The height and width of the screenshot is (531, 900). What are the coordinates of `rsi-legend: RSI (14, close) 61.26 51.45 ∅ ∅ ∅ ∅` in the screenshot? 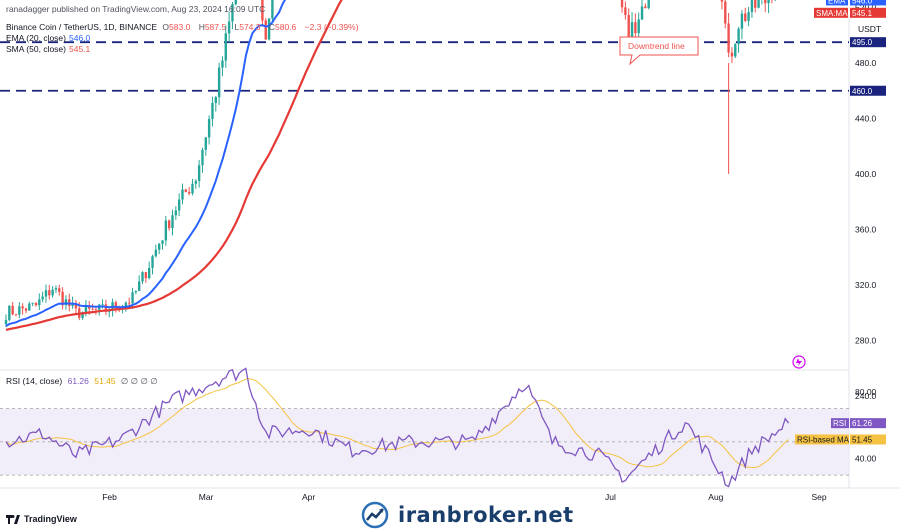 It's located at (83, 381).